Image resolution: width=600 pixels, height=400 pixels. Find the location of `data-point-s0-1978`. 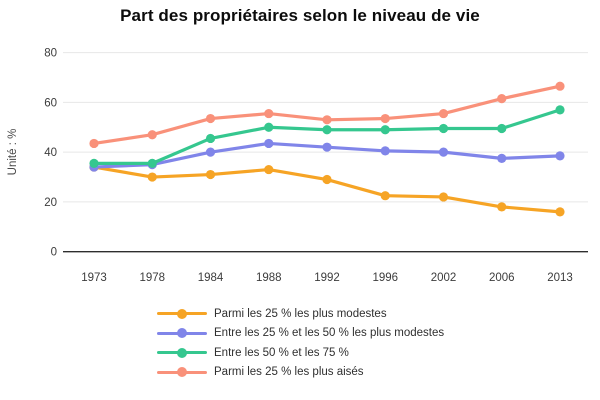

data-point-s0-1978 is located at coordinates (152, 177).